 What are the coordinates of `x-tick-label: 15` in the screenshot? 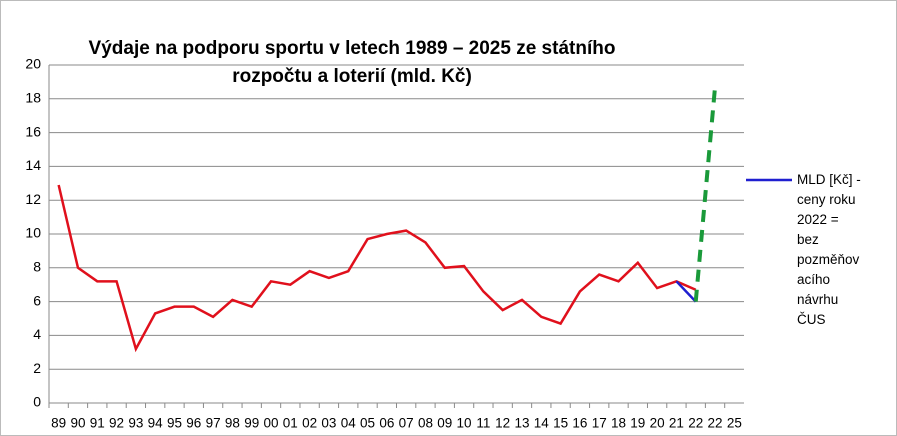 It's located at (560, 423).